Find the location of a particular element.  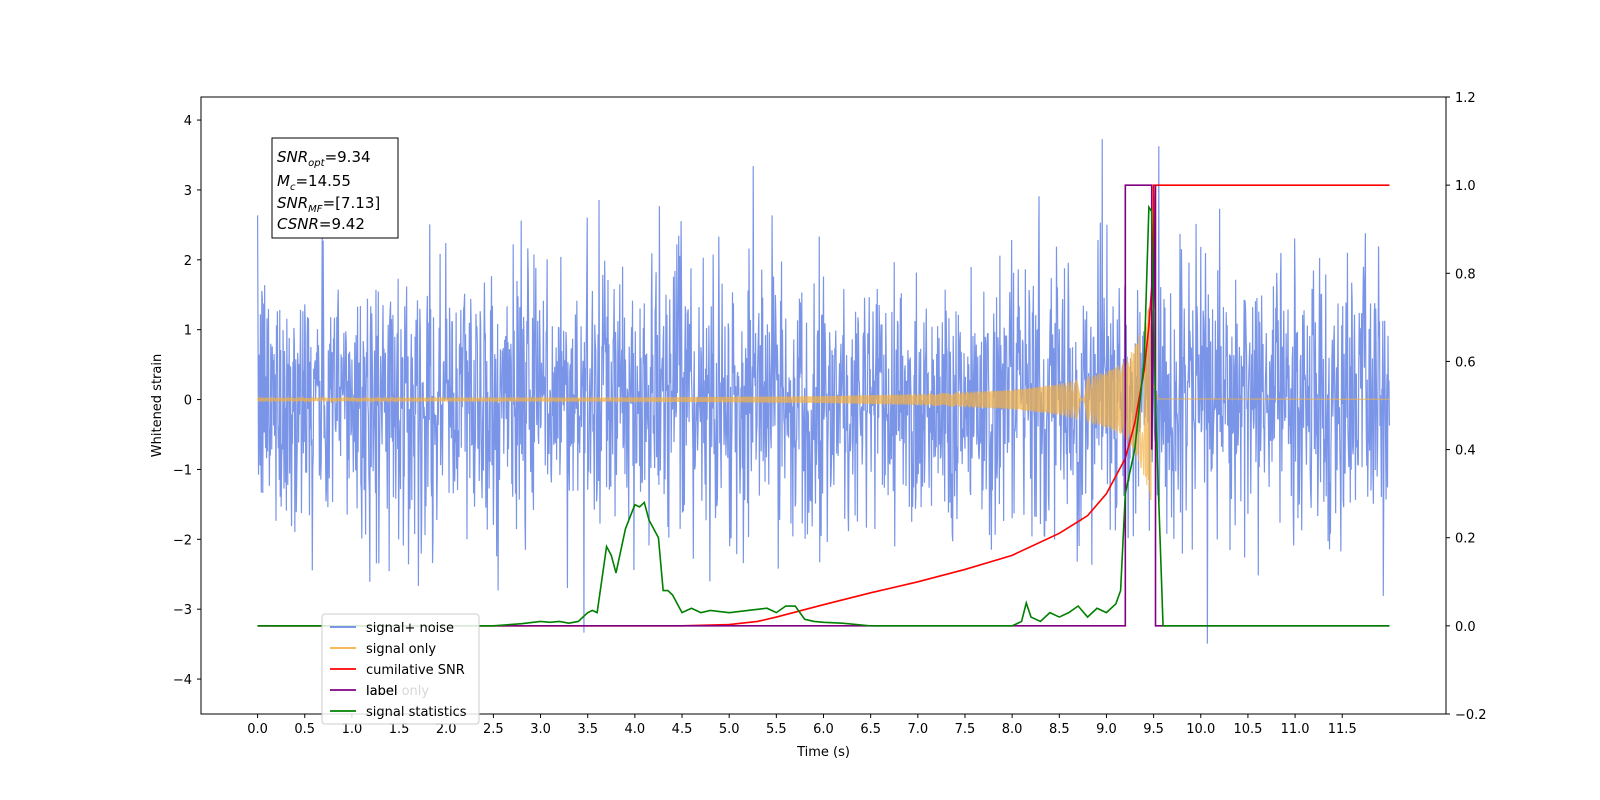

x-tick-label: 6.5 is located at coordinates (870, 729).